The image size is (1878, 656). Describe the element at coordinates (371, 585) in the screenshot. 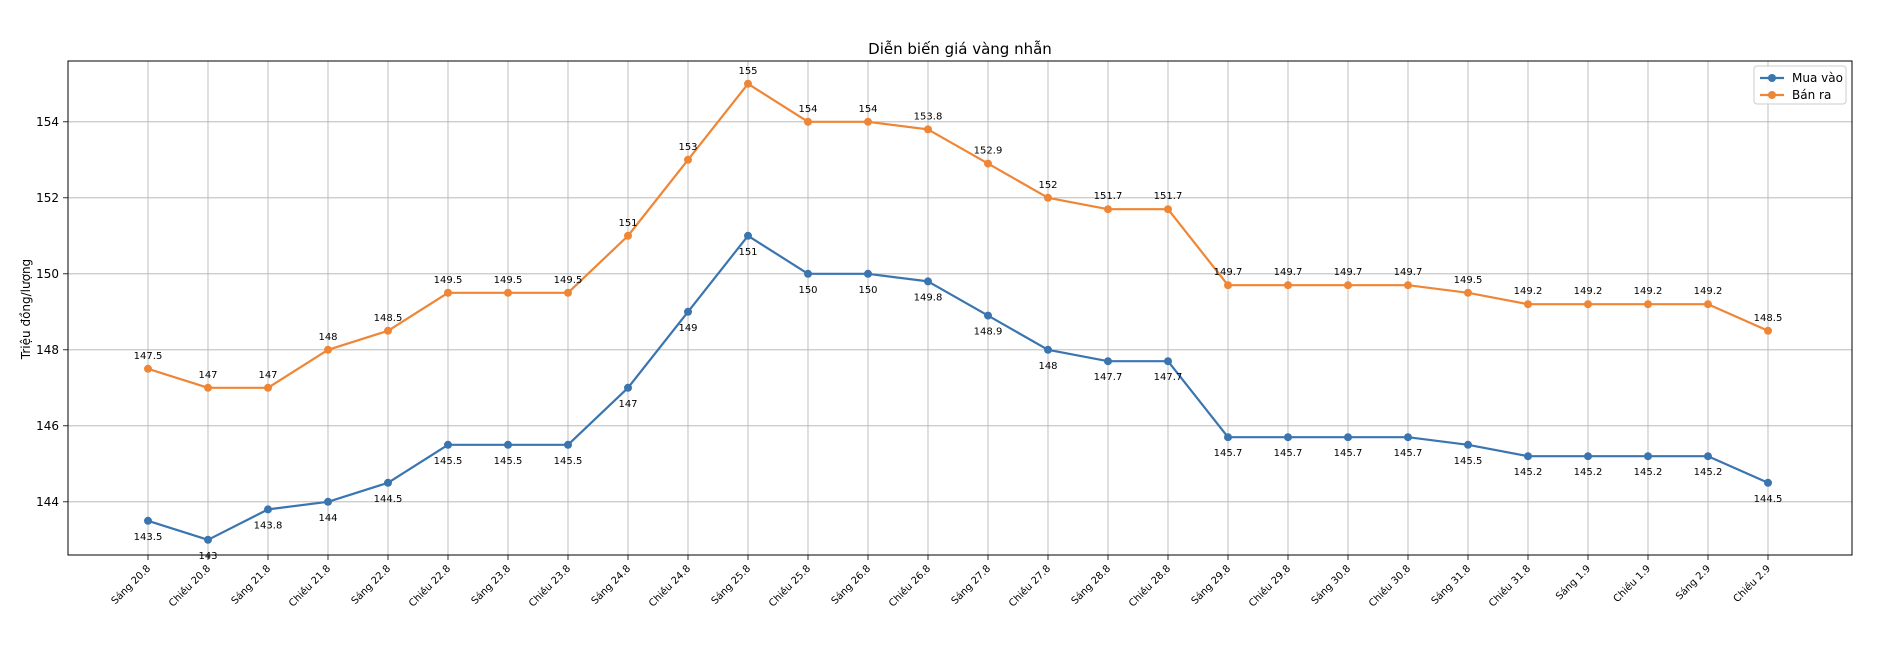

I see `x-tick-label: Sáng 22.8` at that location.